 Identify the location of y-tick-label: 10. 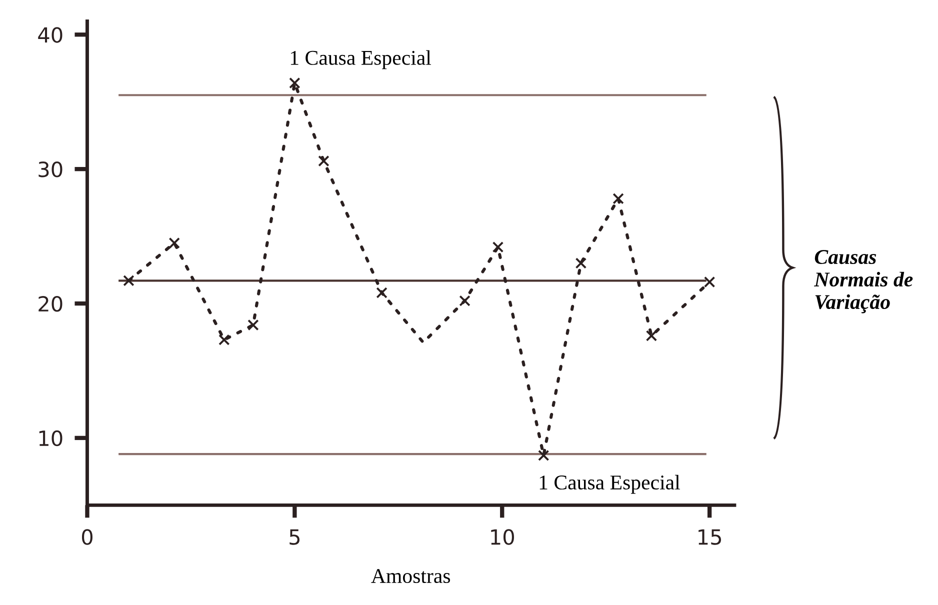
(50, 438).